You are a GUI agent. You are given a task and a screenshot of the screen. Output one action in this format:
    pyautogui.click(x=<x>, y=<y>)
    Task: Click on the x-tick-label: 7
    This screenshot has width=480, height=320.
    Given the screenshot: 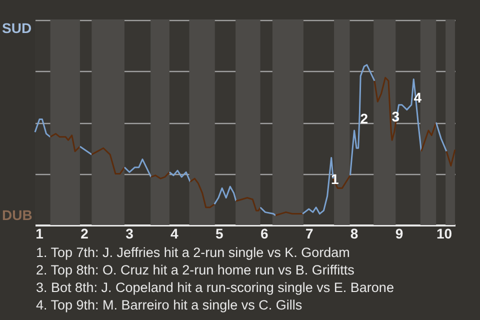 What is the action you would take?
    pyautogui.click(x=309, y=234)
    